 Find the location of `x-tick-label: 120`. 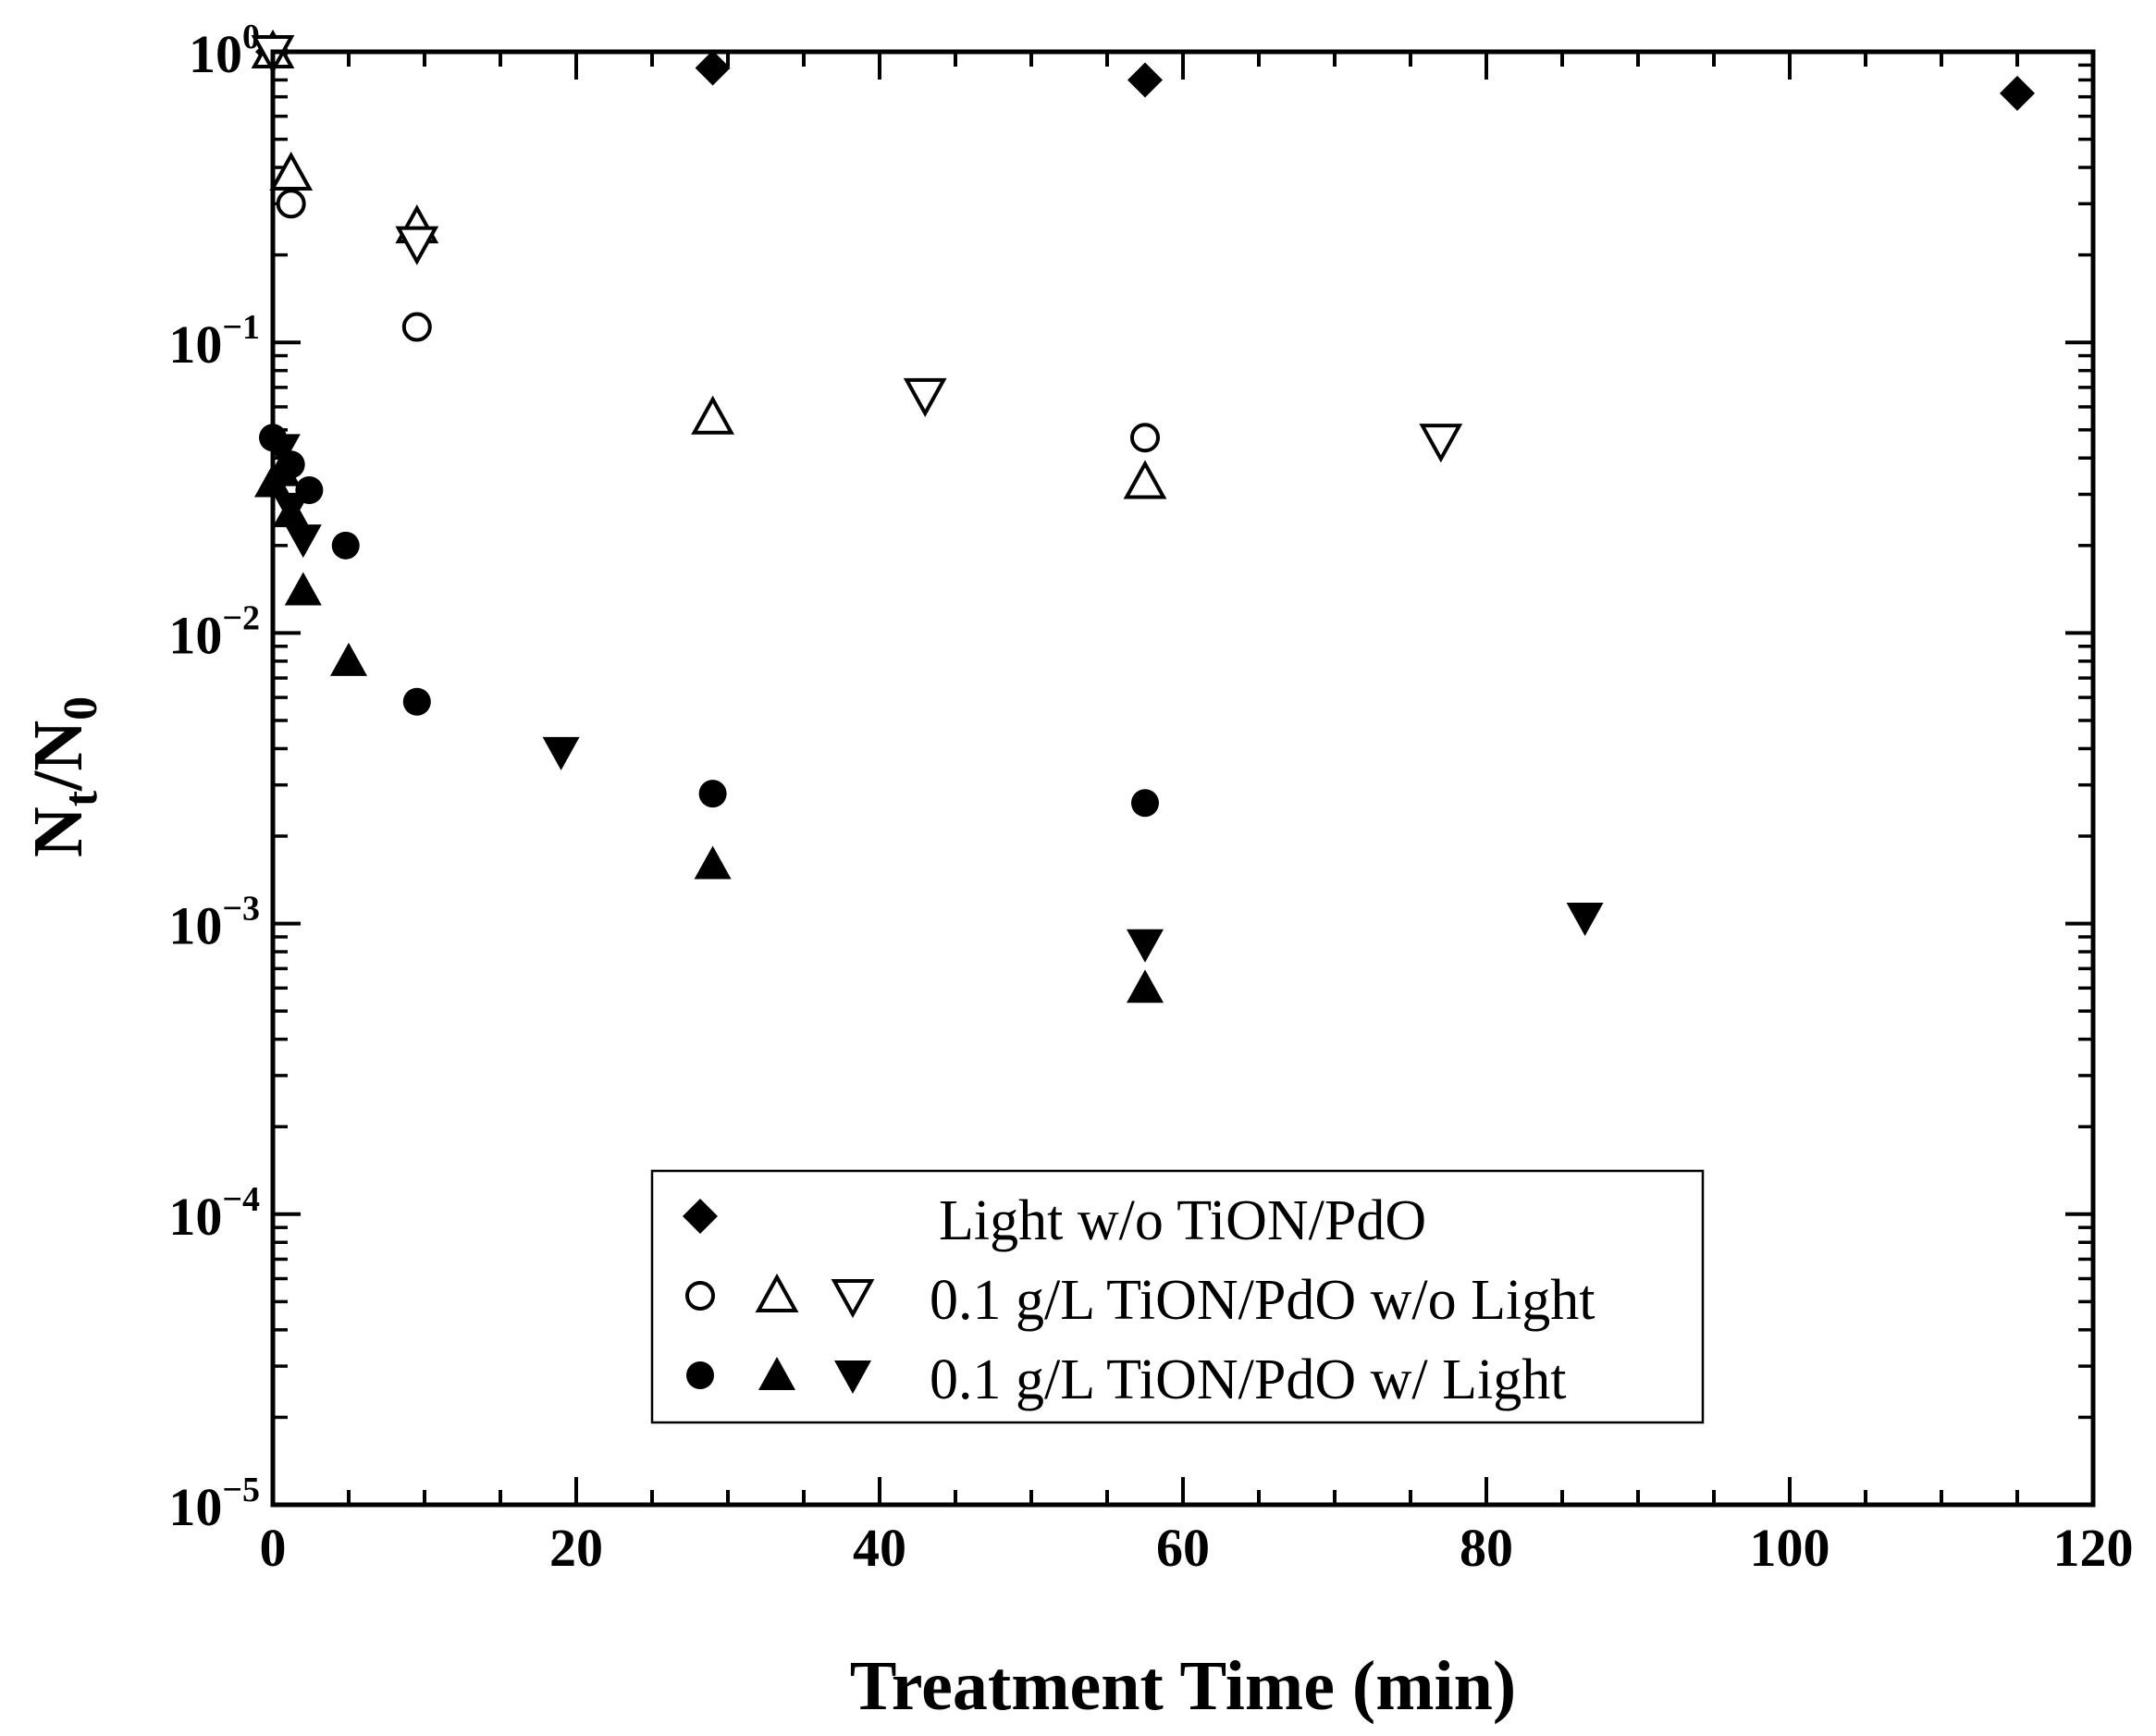

x-tick-label: 120 is located at coordinates (2094, 1548).